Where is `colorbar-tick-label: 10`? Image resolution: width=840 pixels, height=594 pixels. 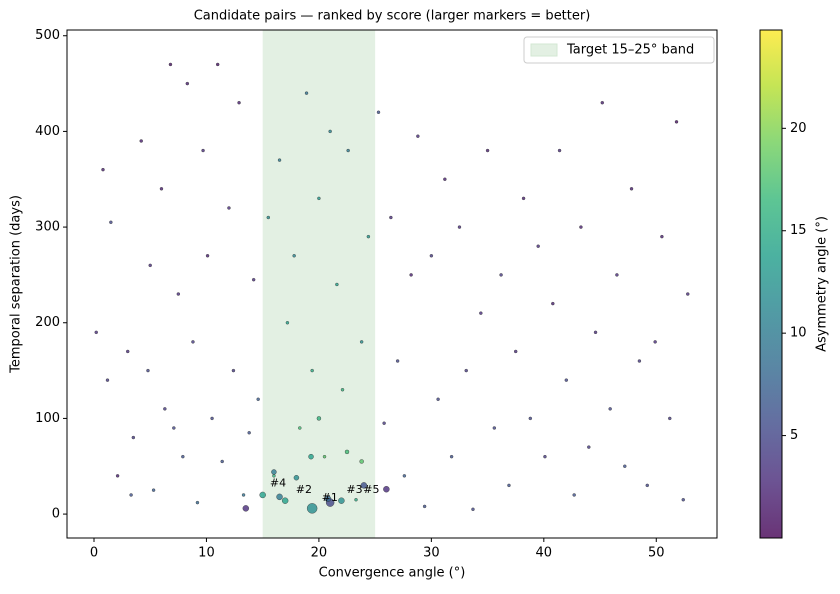 colorbar-tick-label: 10 is located at coordinates (798, 333).